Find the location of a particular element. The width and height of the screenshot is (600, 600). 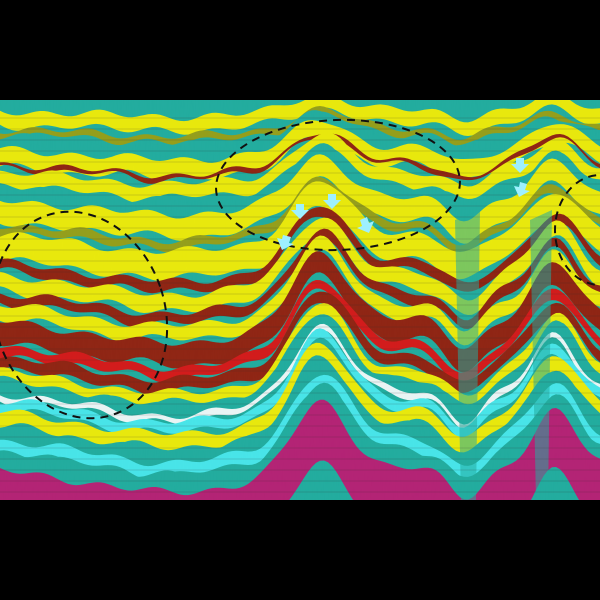

dashed-ellipse-center is located at coordinates (338, 185).